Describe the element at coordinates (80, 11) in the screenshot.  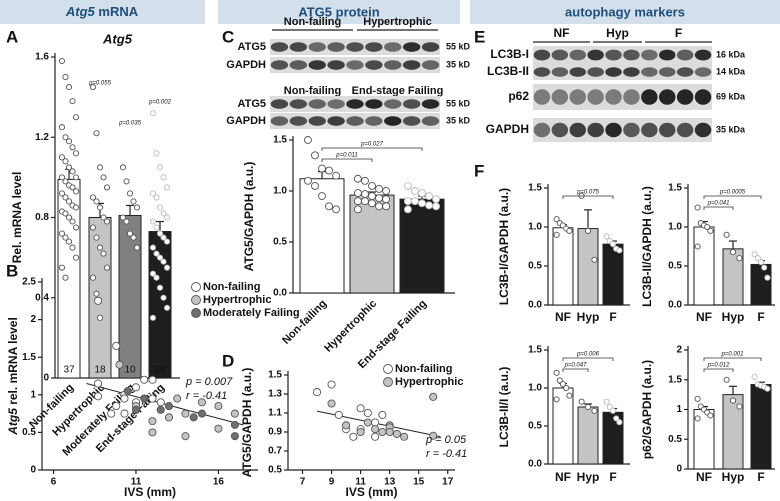
I see `header-italic: Atg5` at that location.